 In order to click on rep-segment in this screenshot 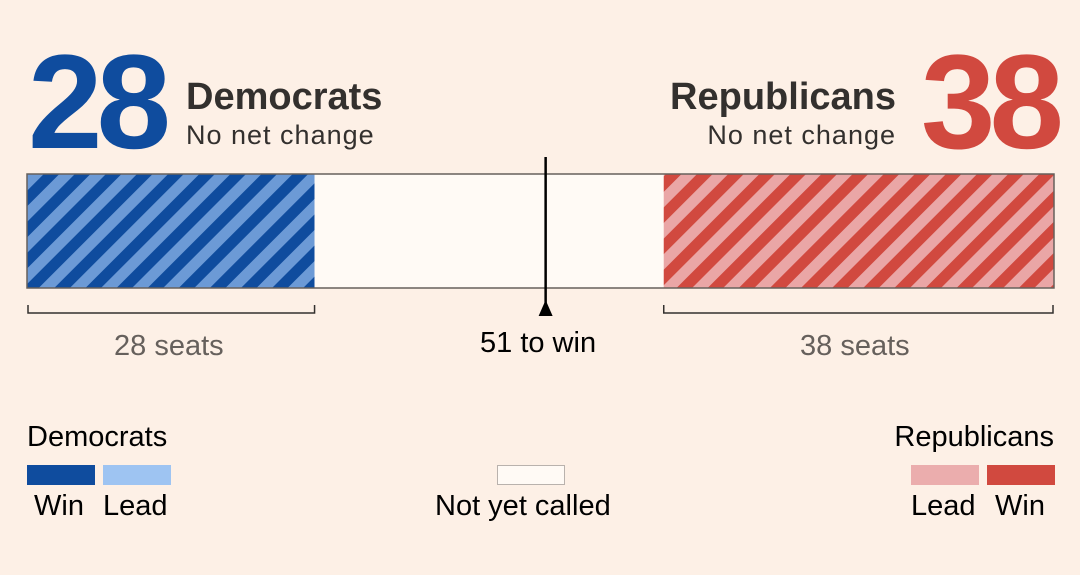, I will do `click(858, 231)`.